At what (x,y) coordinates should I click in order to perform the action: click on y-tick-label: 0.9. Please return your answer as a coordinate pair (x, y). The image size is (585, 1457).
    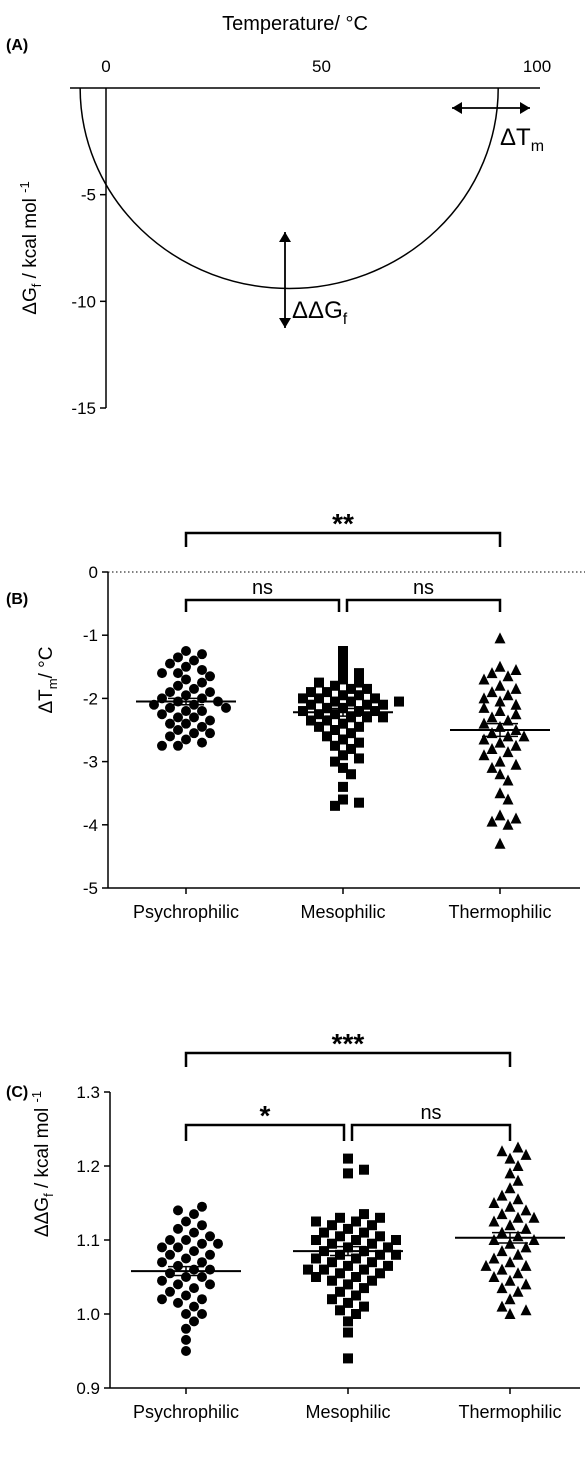
    Looking at the image, I should click on (88, 1388).